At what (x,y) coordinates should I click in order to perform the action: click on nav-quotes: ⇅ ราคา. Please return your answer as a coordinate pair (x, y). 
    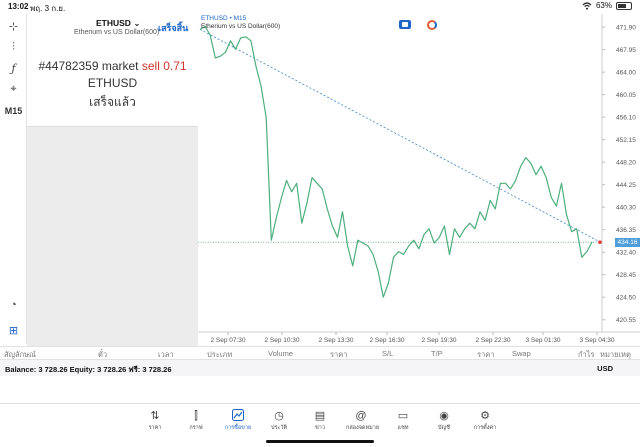
    Looking at the image, I should click on (155, 420).